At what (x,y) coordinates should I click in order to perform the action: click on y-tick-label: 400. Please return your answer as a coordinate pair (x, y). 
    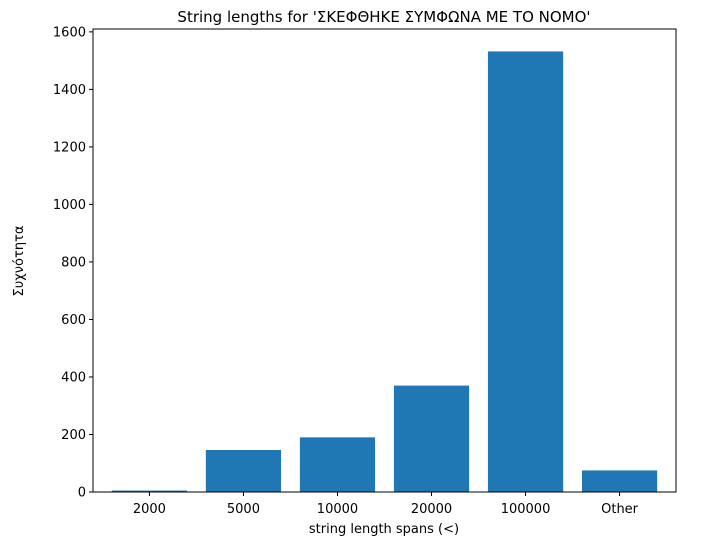
    Looking at the image, I should click on (73, 377).